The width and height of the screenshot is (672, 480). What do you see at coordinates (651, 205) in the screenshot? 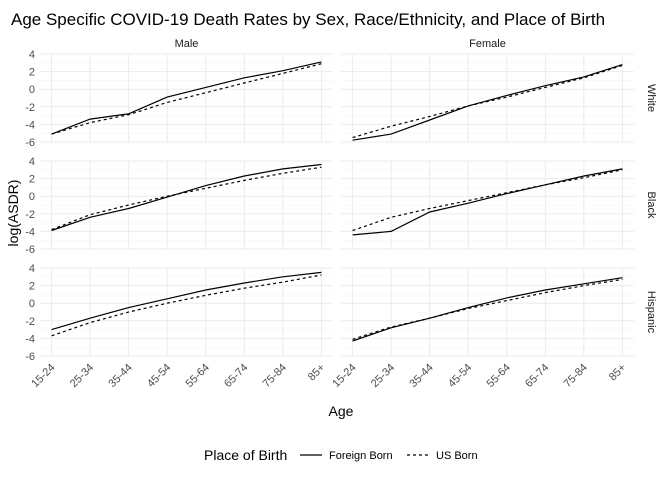
I see `strip-label-black: Black` at bounding box center [651, 205].